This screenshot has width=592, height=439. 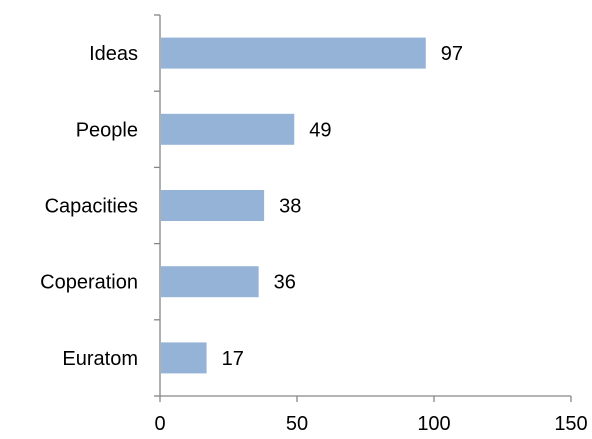 I want to click on x-tick-label: 0, so click(x=159, y=424).